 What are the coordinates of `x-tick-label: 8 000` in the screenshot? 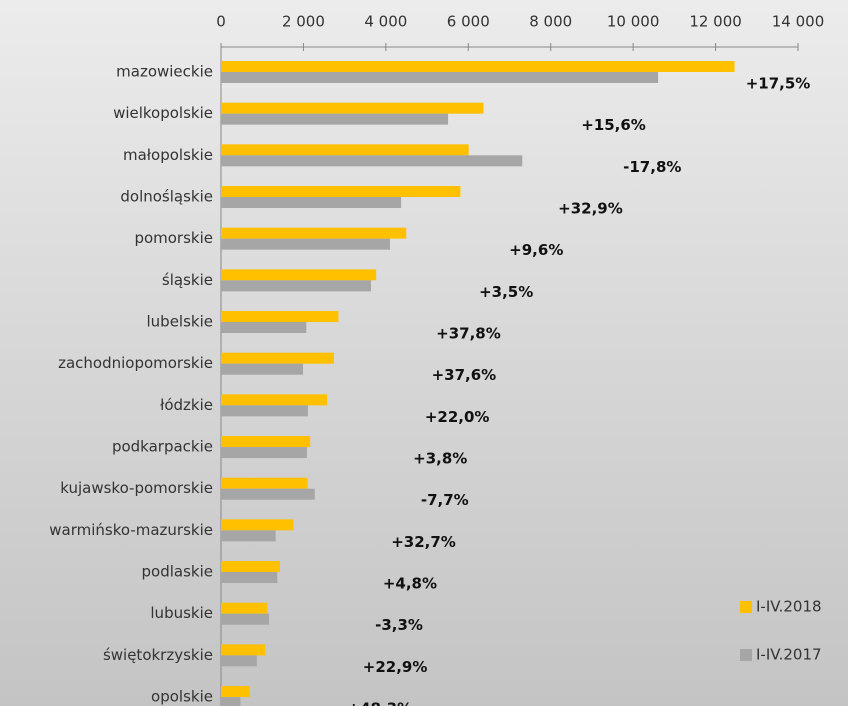 It's located at (550, 22).